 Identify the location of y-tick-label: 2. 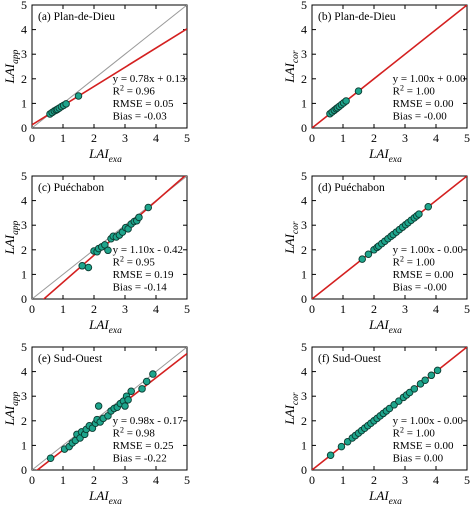
(24, 250).